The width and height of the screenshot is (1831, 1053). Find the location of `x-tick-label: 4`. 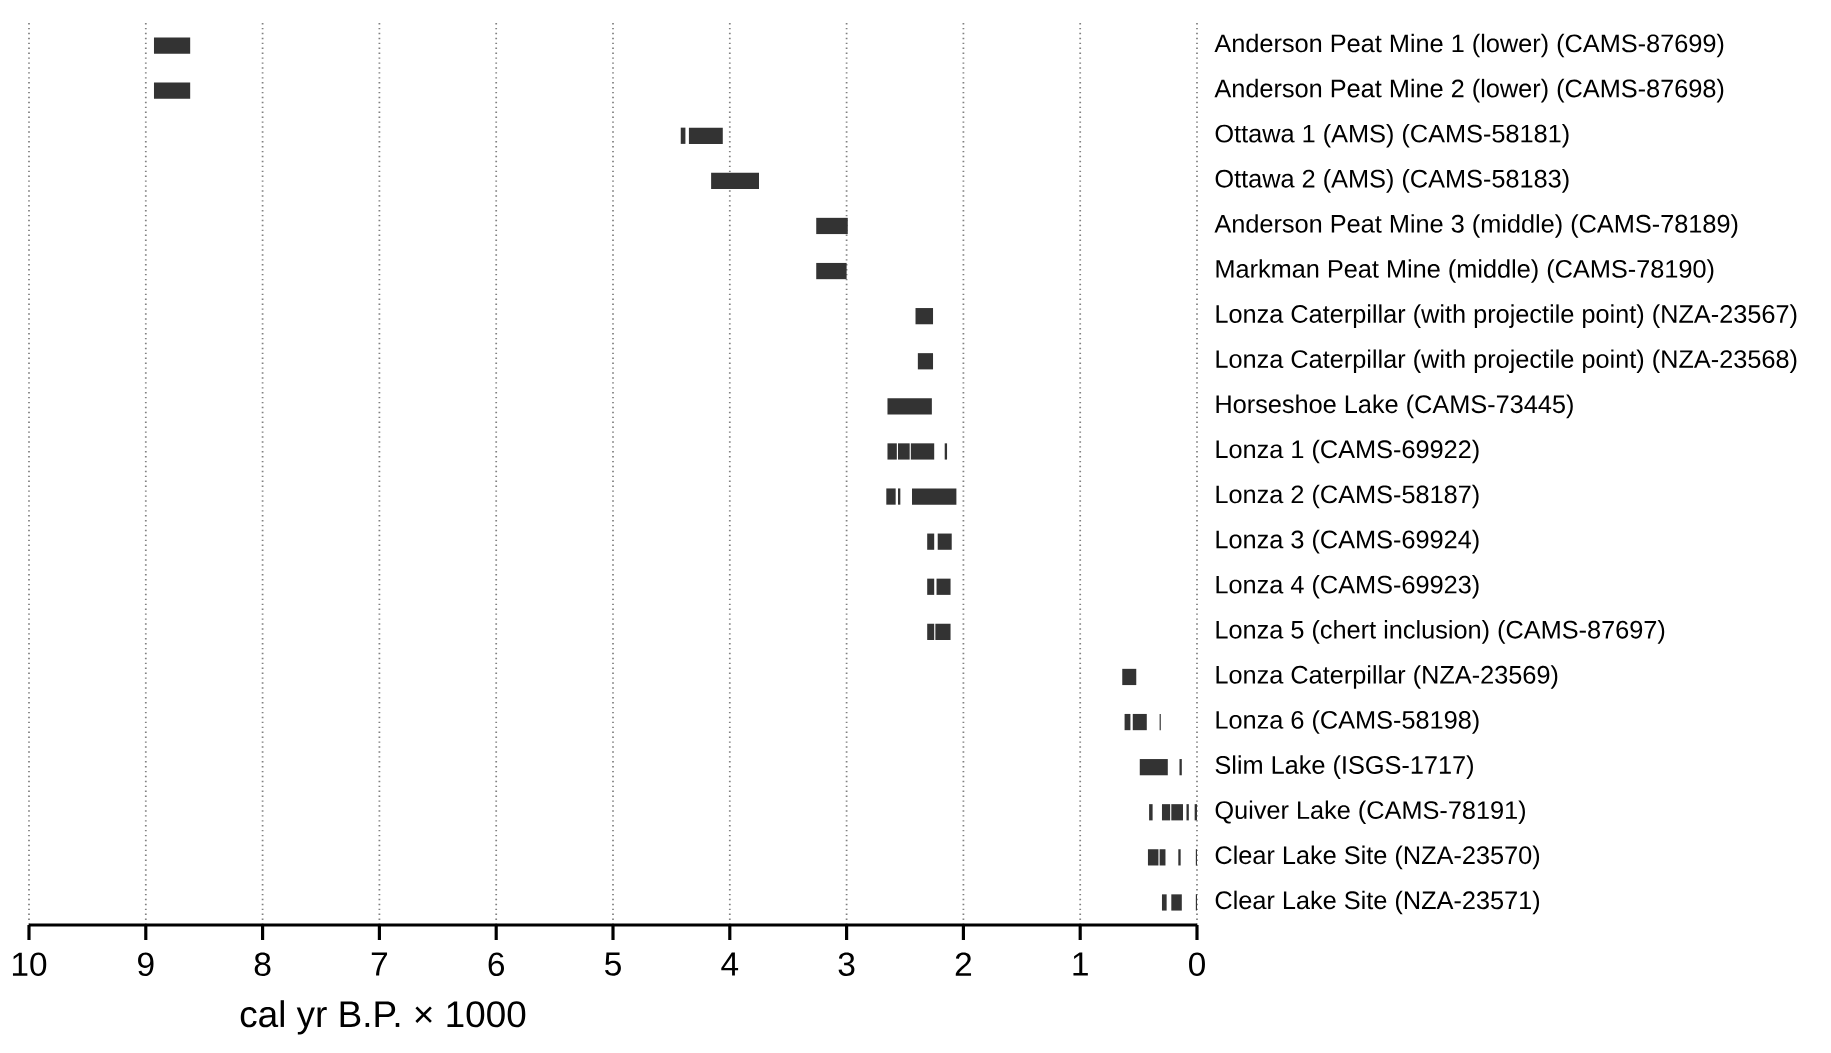

x-tick-label: 4 is located at coordinates (730, 964).